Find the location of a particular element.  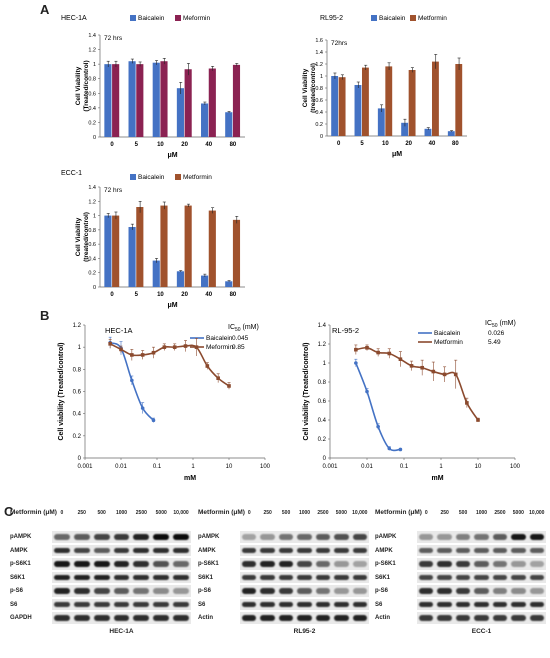

series-line is located at coordinates (378, 407).